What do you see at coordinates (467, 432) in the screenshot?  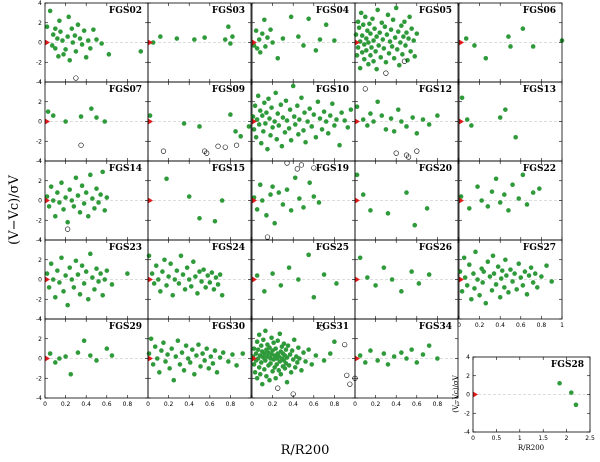 I see `y-tick-label: -4` at bounding box center [467, 432].